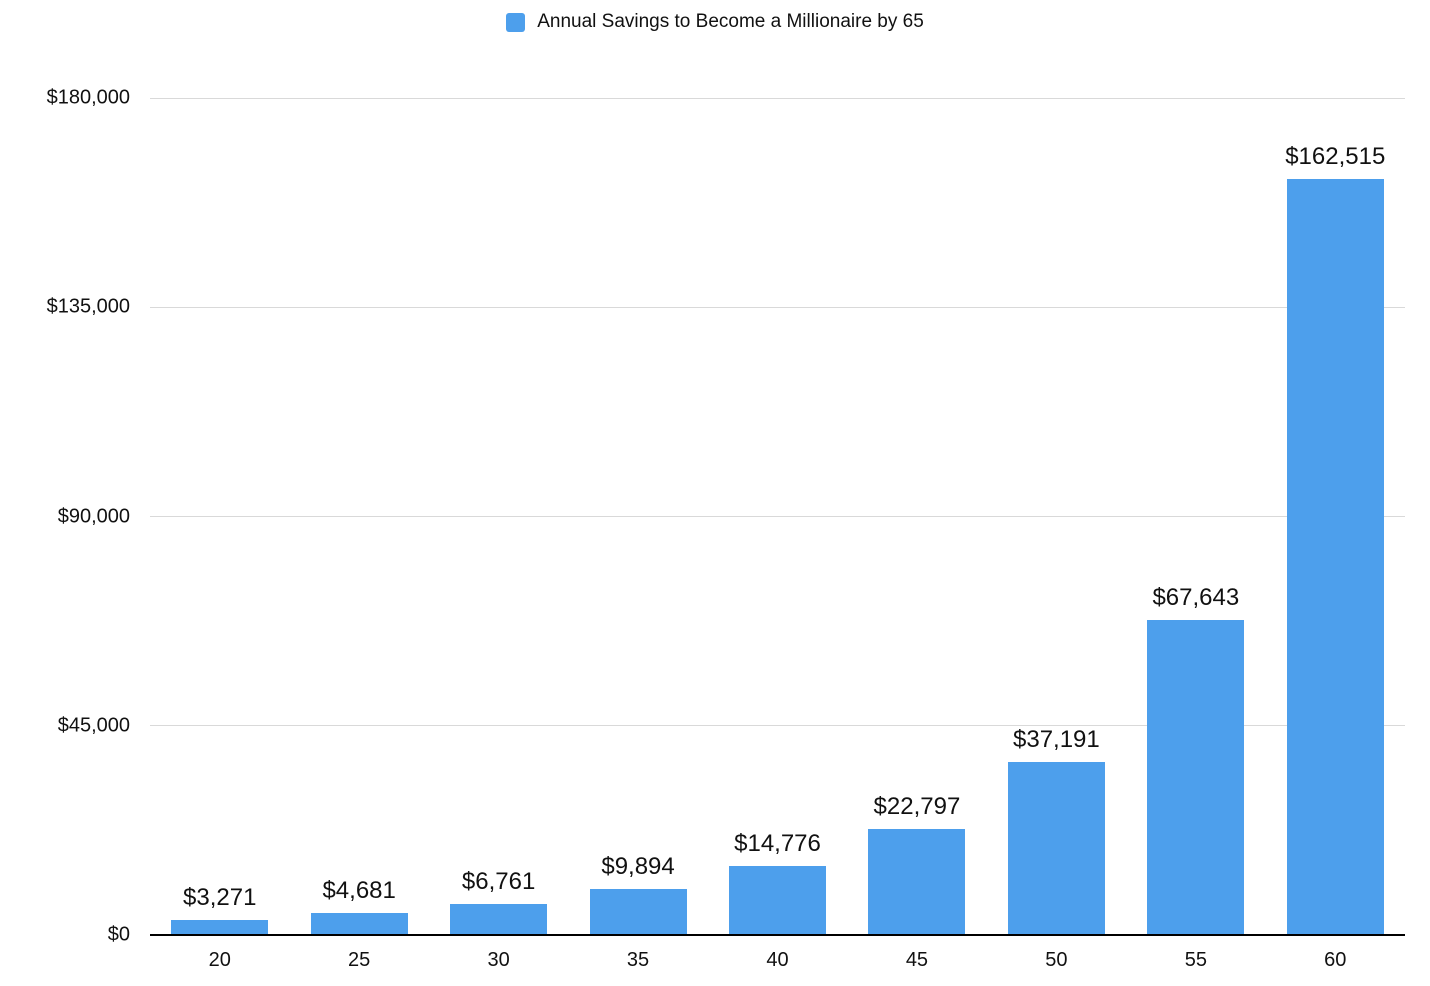  Describe the element at coordinates (118, 934) in the screenshot. I see `y-axis-tick-label: $0` at that location.